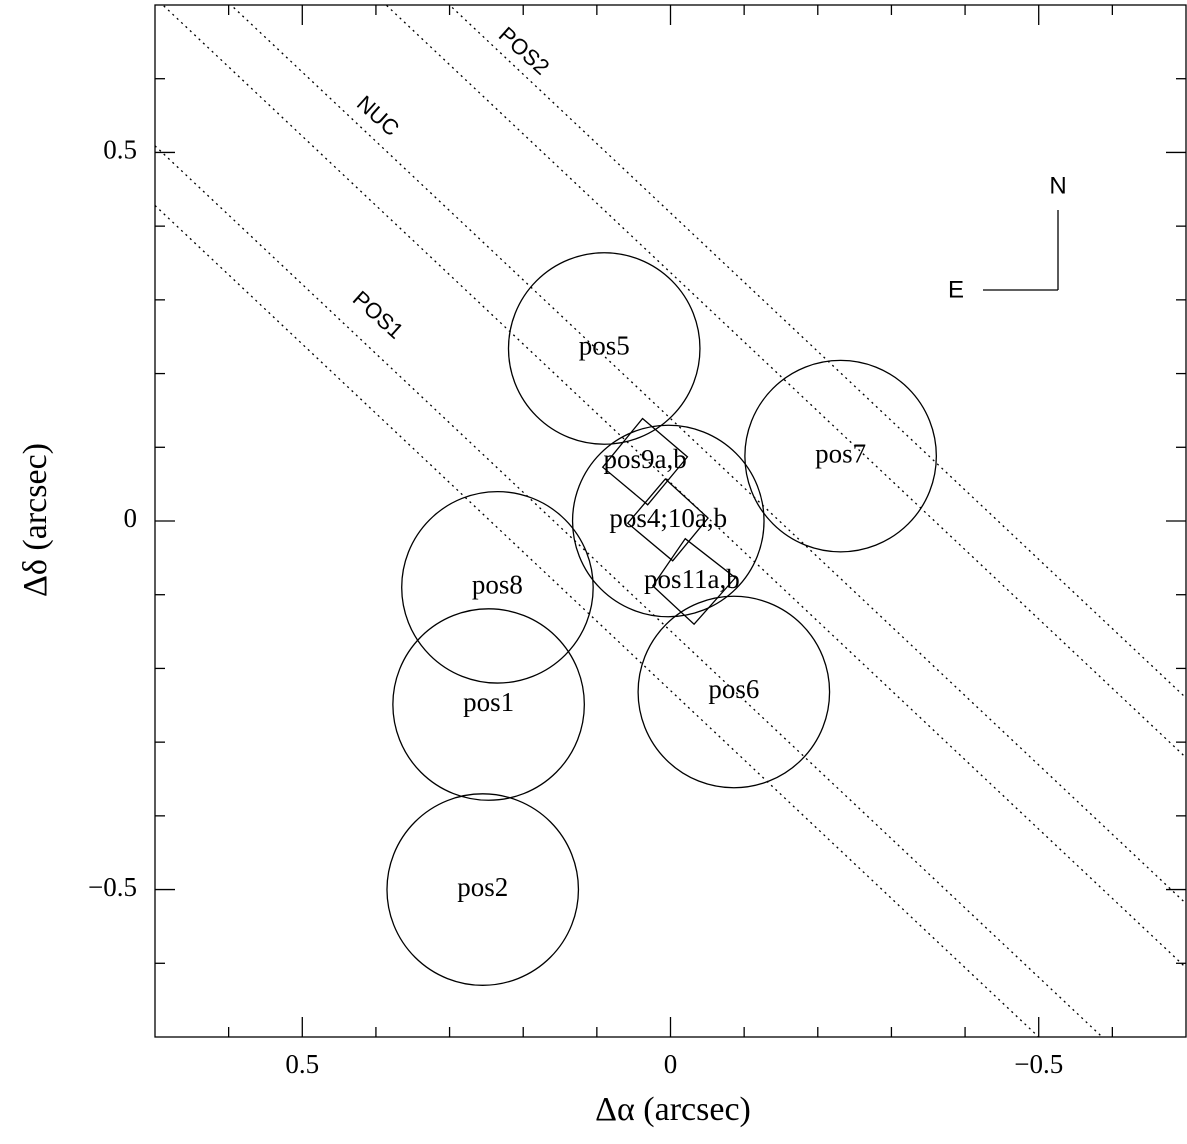 This screenshot has width=1187, height=1144. What do you see at coordinates (482, 887) in the screenshot?
I see `aperture-label: pos2` at bounding box center [482, 887].